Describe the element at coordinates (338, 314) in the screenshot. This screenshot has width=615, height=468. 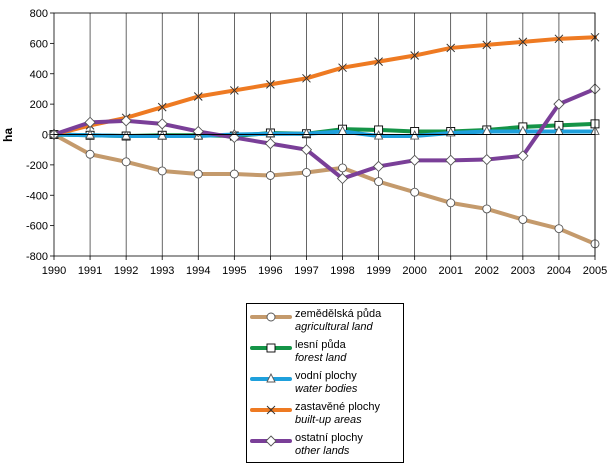
I see `legend-label-cz: zemědělská půda` at that location.